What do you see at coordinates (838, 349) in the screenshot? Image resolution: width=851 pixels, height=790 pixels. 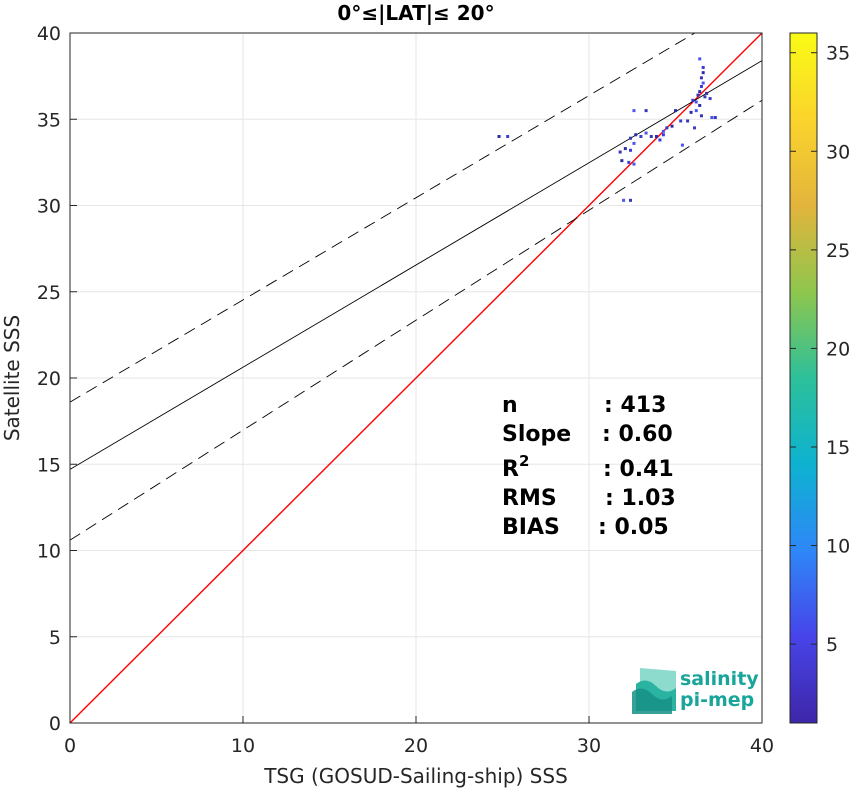 I see `colorbar-tick-label: 20` at bounding box center [838, 349].